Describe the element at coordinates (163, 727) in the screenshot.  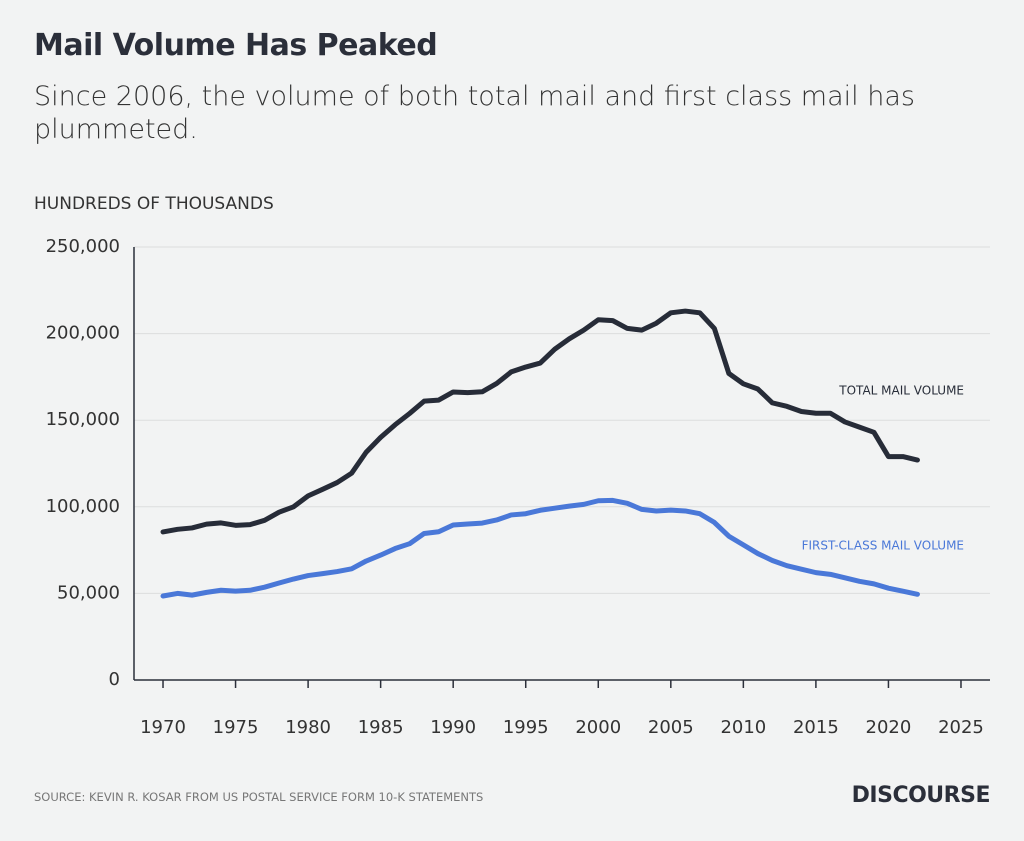
I see `x-tick-label: 1970` at that location.